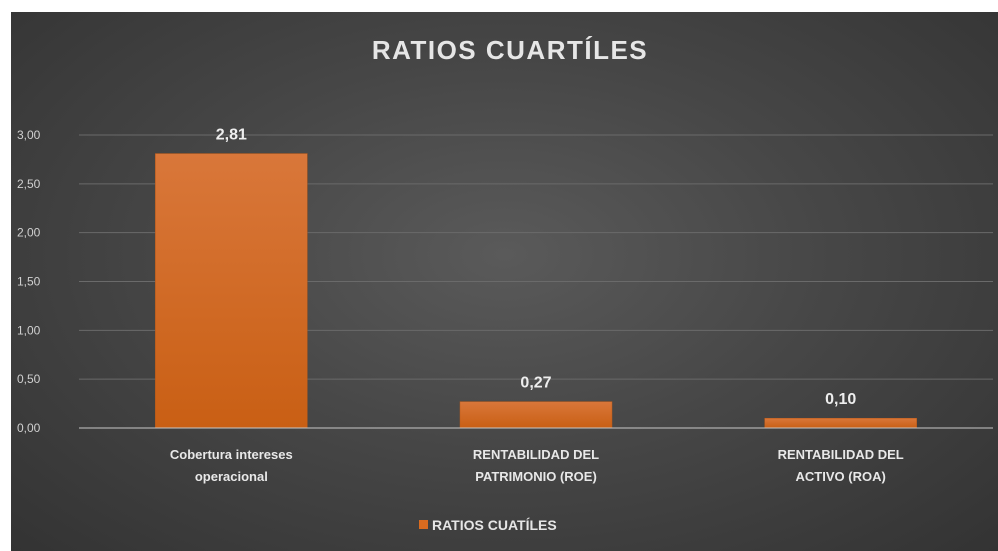  What do you see at coordinates (494, 525) in the screenshot?
I see `legend-label: RATIOS CUATÍLES` at bounding box center [494, 525].